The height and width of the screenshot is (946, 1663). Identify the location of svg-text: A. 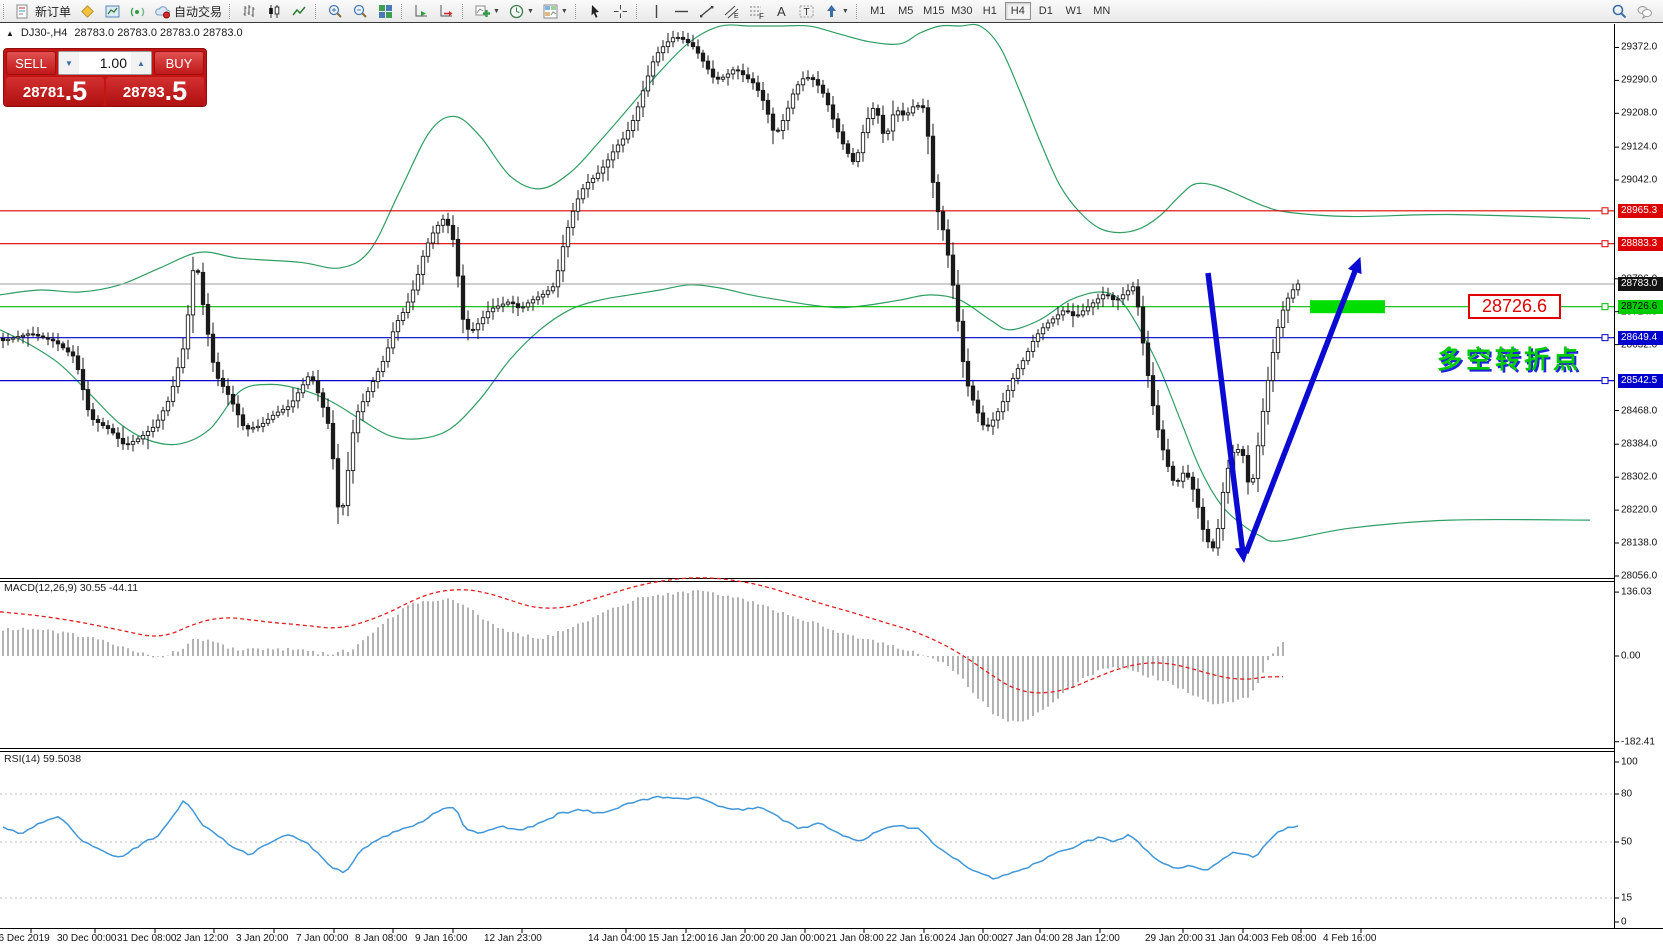
(781, 11).